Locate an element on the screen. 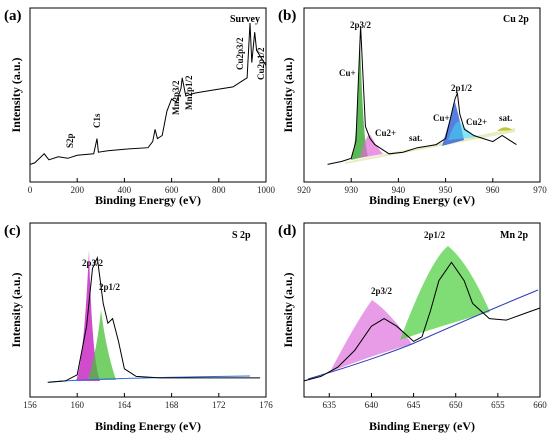 The width and height of the screenshot is (550, 437). panel-title-b: Cu 2p is located at coordinates (516, 19).